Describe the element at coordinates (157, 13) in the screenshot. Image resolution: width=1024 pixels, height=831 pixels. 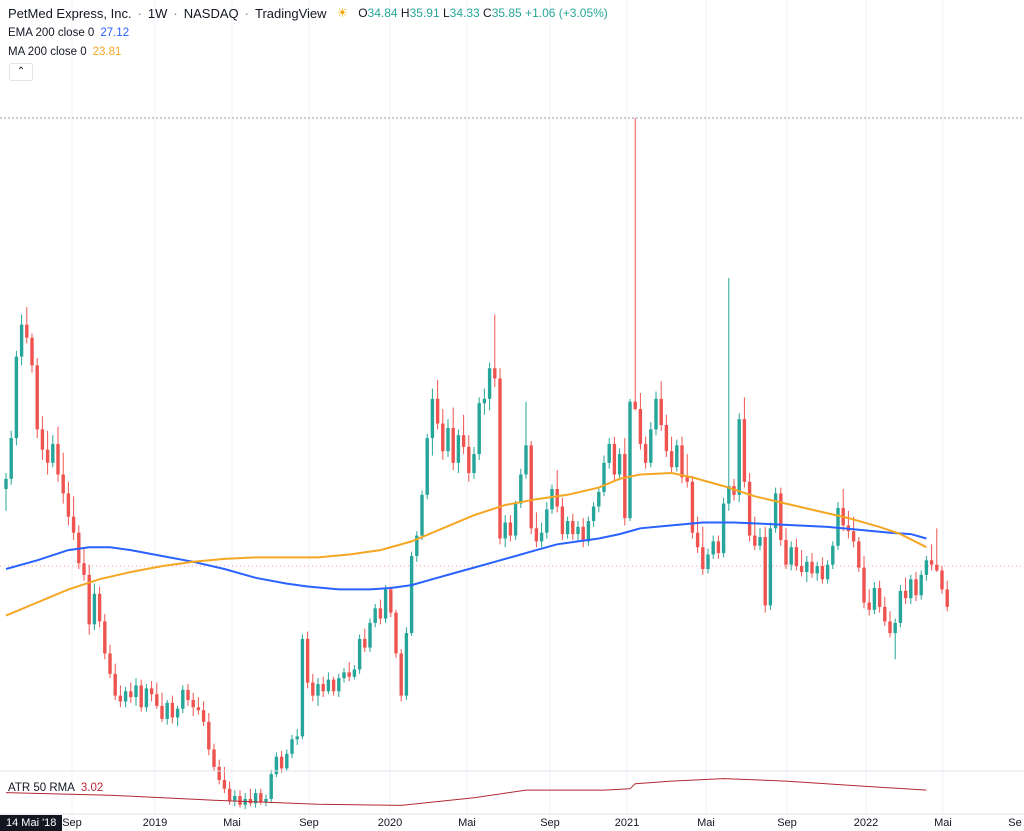
I see `interval-label: 1W` at that location.